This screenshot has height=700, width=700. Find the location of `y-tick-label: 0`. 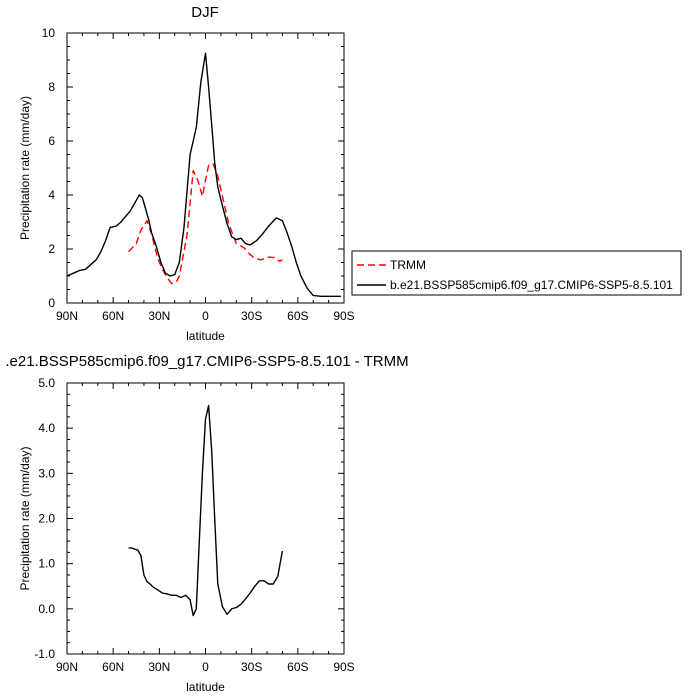

y-tick-label: 0 is located at coordinates (51, 303).